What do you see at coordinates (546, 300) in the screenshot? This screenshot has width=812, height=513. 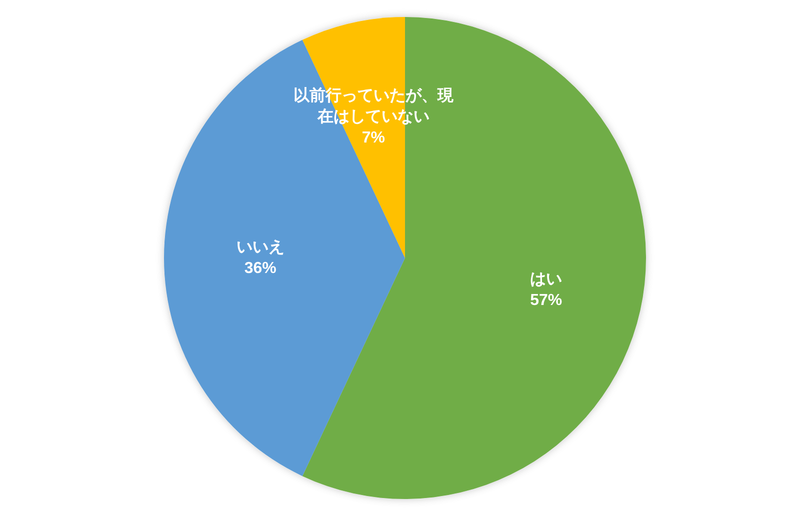 I see `data-label: 57%` at bounding box center [546, 300].